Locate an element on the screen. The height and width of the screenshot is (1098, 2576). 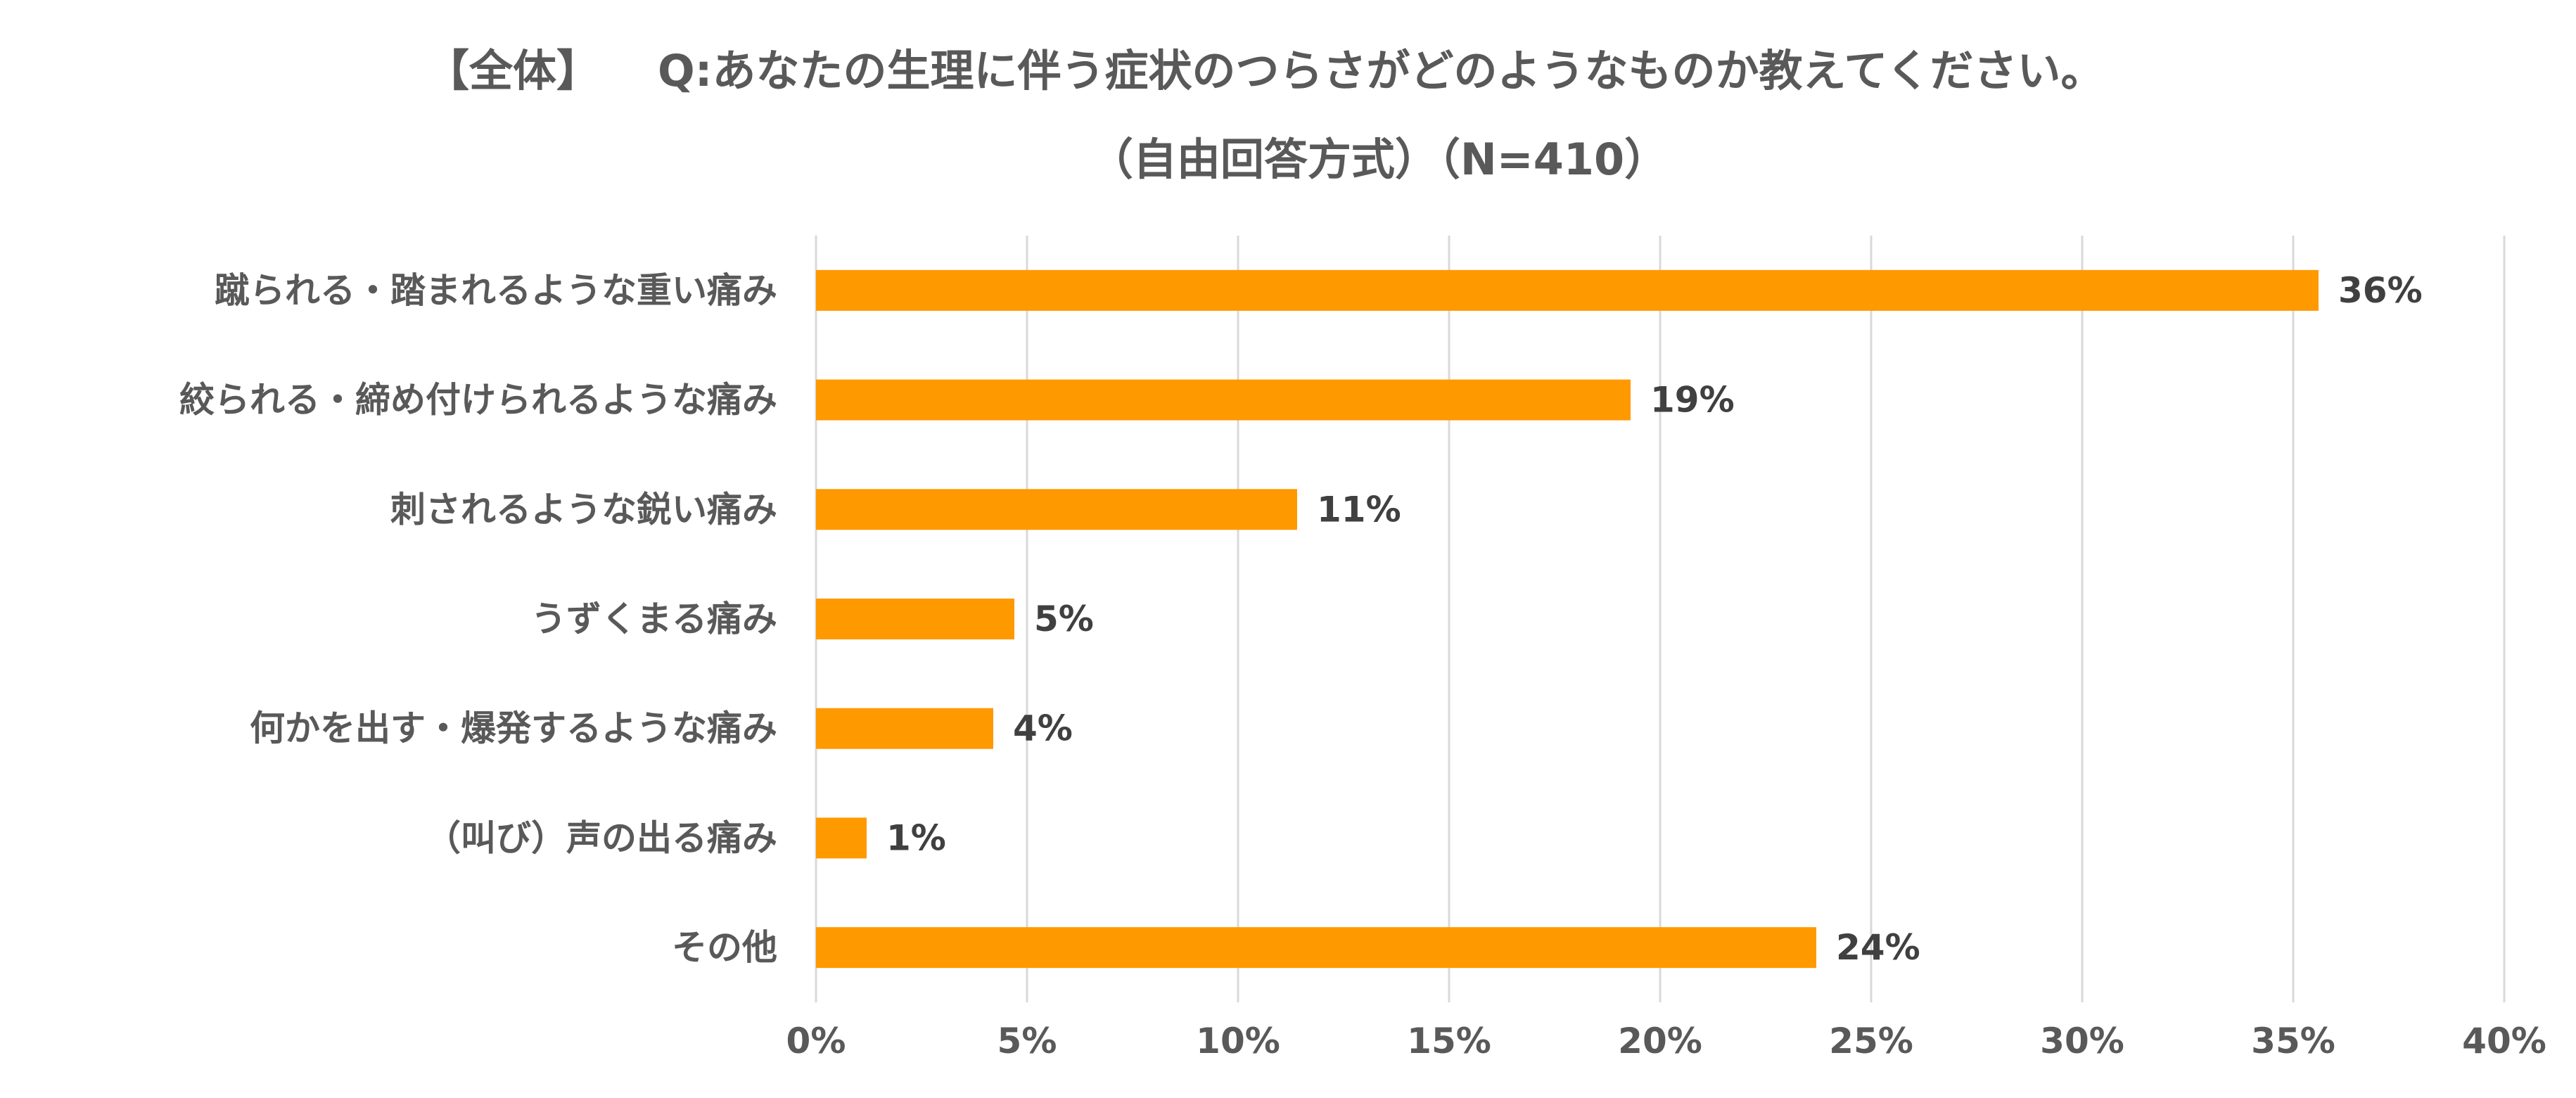
chart-subtitle: （自由回答方式）（N=410） is located at coordinates (1379, 159).